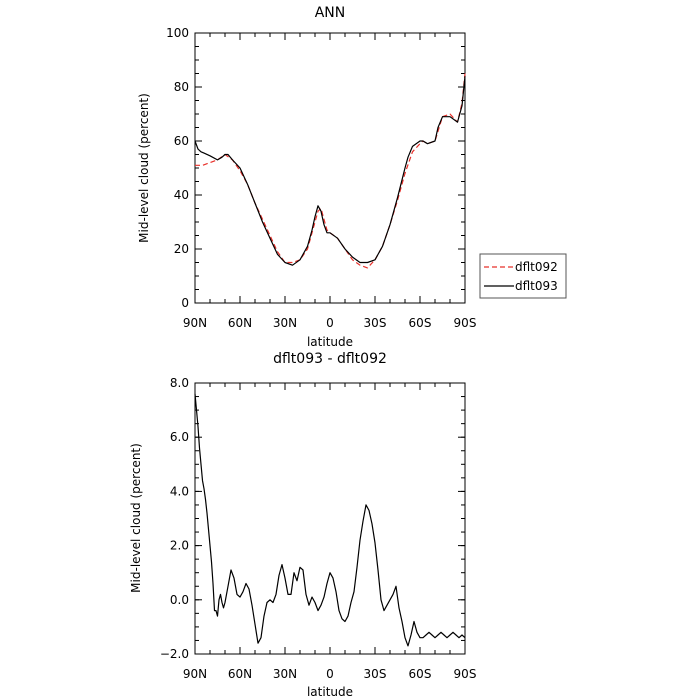  Describe the element at coordinates (465, 674) in the screenshot. I see `bottom-x-tick-label: 90S` at that location.